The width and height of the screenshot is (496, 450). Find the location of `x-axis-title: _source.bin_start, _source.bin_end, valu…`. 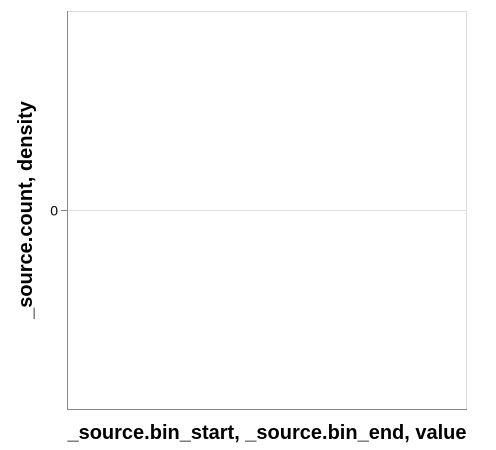

x-axis-title: _source.bin_start, _source.bin_end, valu… is located at coordinates (266, 433).